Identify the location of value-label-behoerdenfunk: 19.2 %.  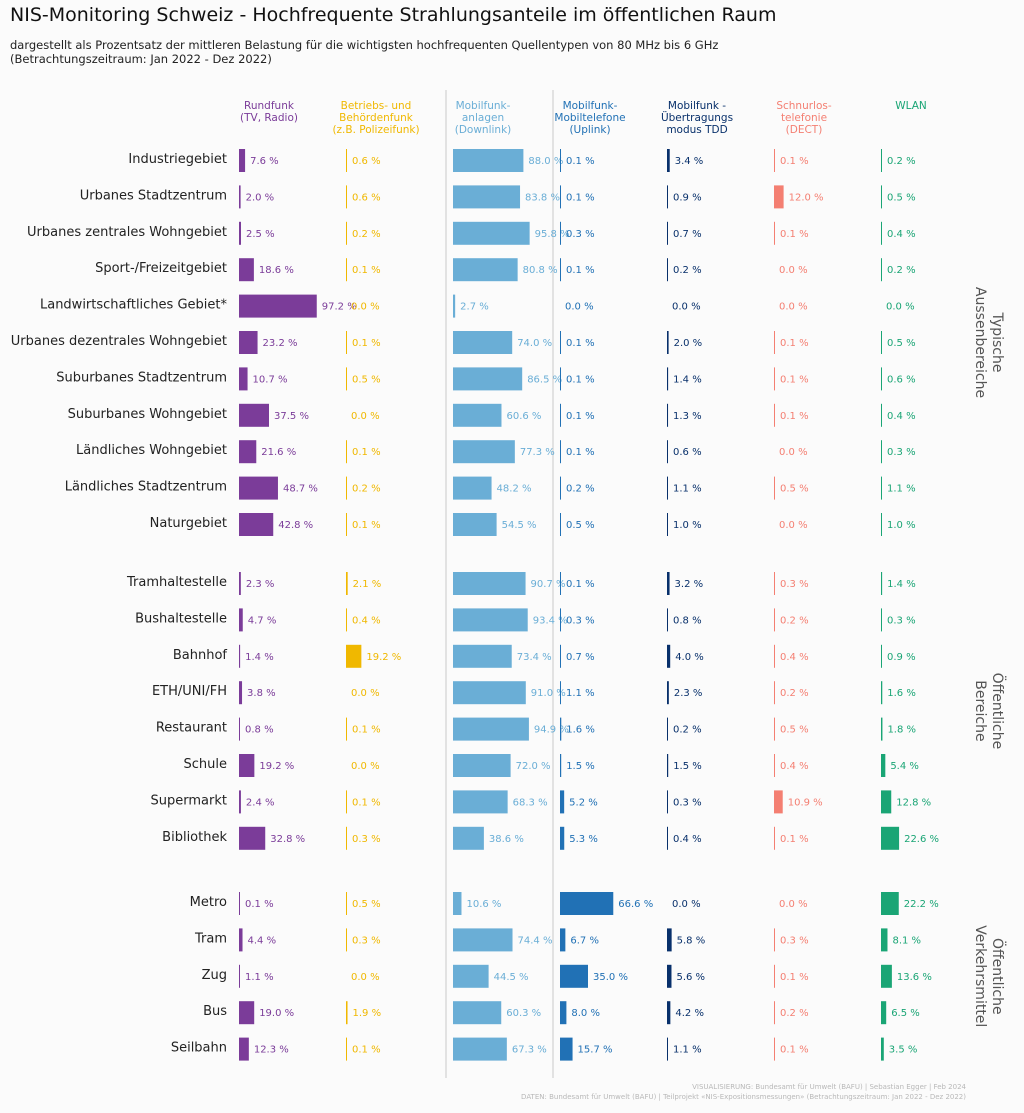
(383, 657).